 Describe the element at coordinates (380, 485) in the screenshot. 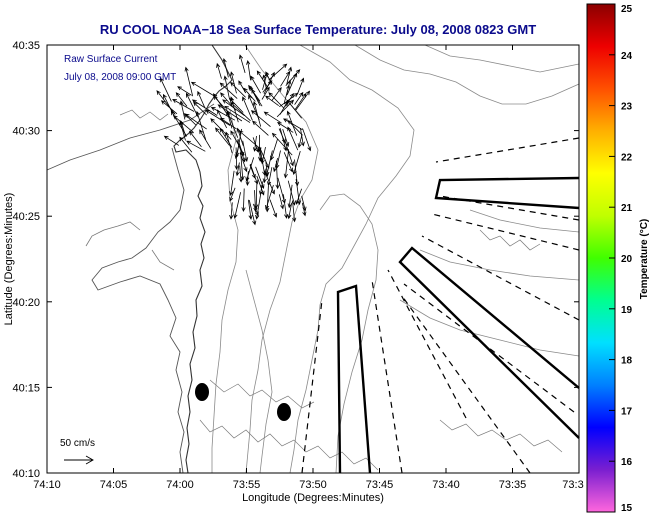

I see `x-tick-label: 73:45` at that location.